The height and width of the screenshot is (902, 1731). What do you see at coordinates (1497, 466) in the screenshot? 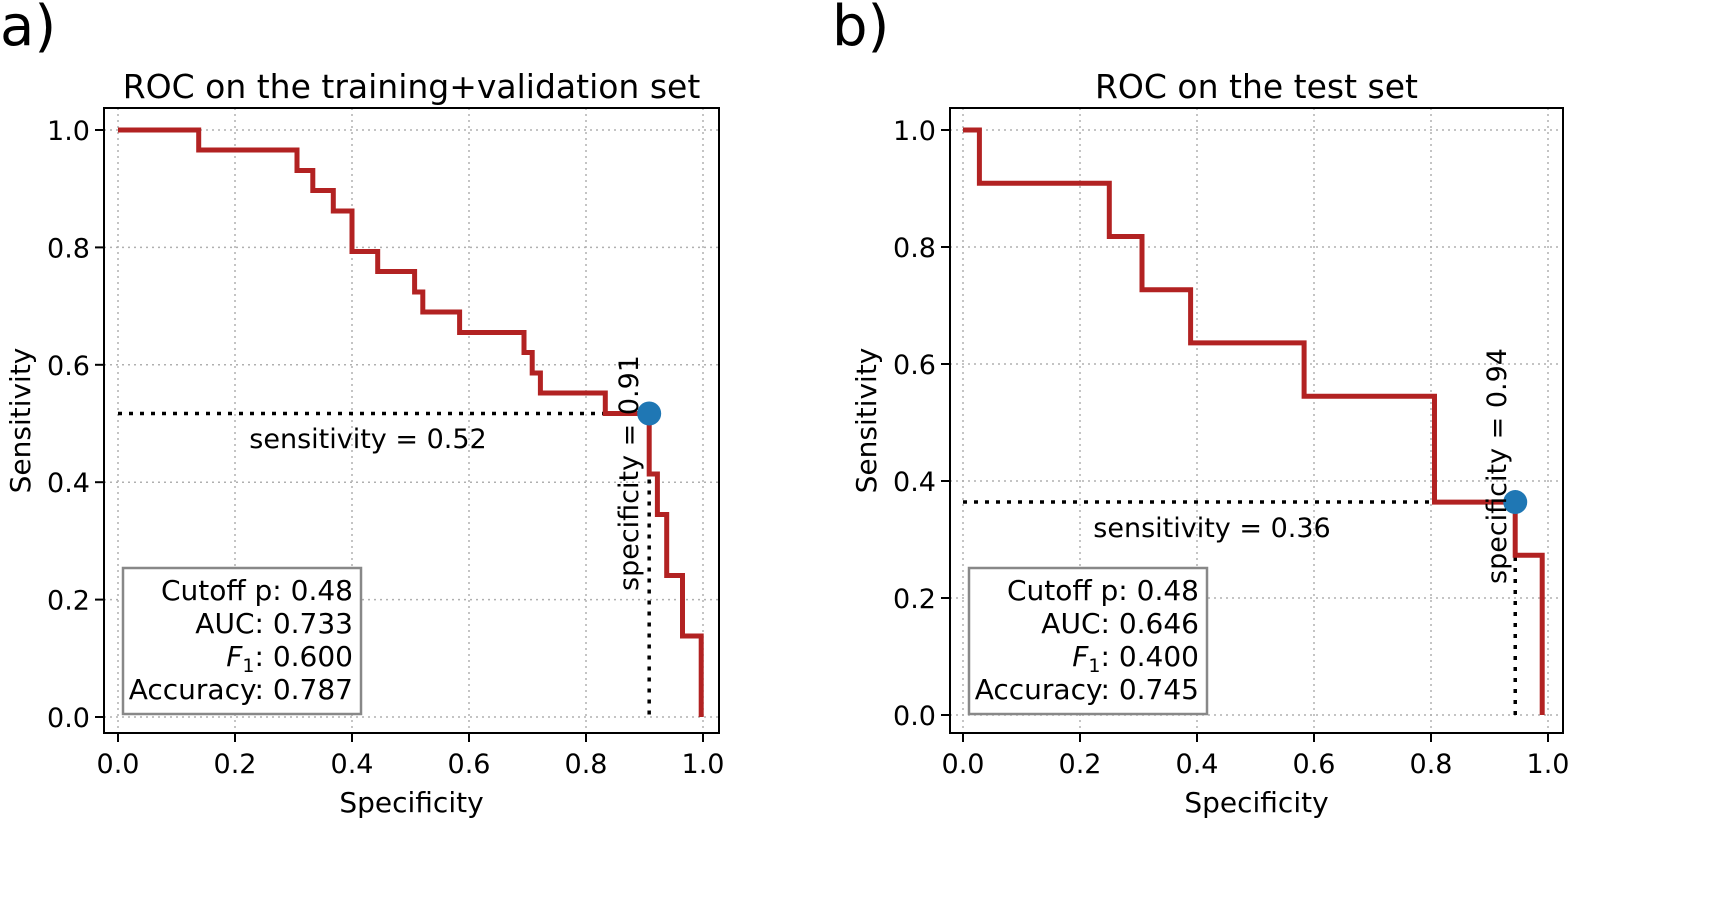
I see `specificity-annotation: specificity = 0.94` at bounding box center [1497, 466].